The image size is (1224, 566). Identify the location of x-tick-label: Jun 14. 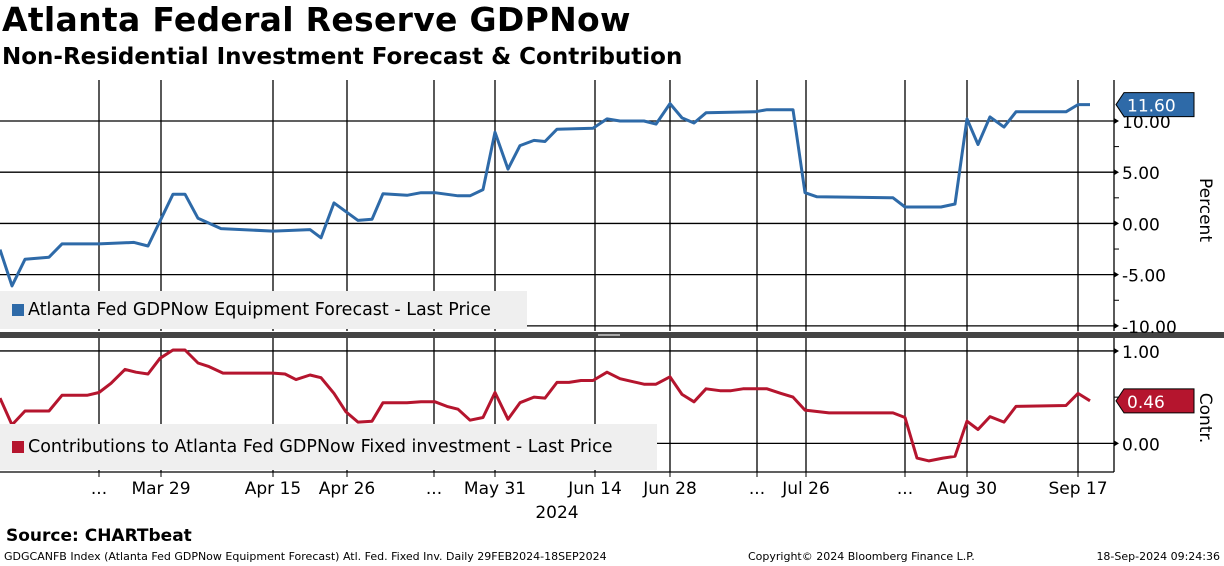
(594, 489).